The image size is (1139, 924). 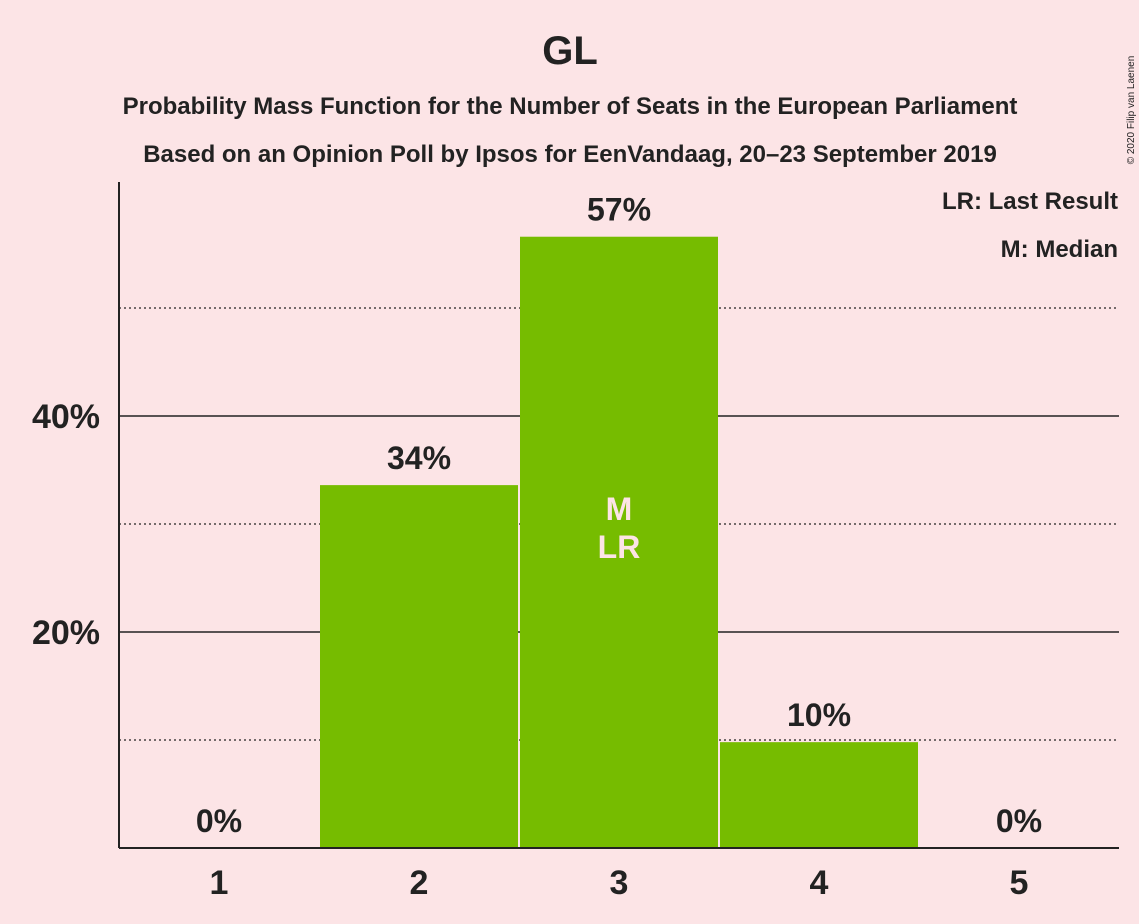 I want to click on bar-marker: M, so click(x=619, y=509).